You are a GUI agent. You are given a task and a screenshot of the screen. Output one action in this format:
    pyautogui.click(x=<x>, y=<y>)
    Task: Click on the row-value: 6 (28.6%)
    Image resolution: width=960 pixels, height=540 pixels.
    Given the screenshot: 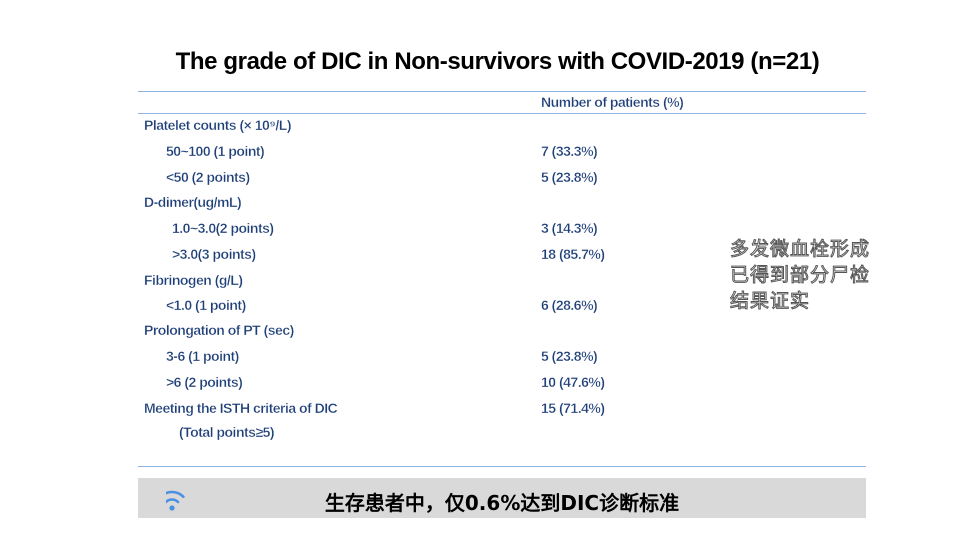 What is the action you would take?
    pyautogui.click(x=569, y=305)
    